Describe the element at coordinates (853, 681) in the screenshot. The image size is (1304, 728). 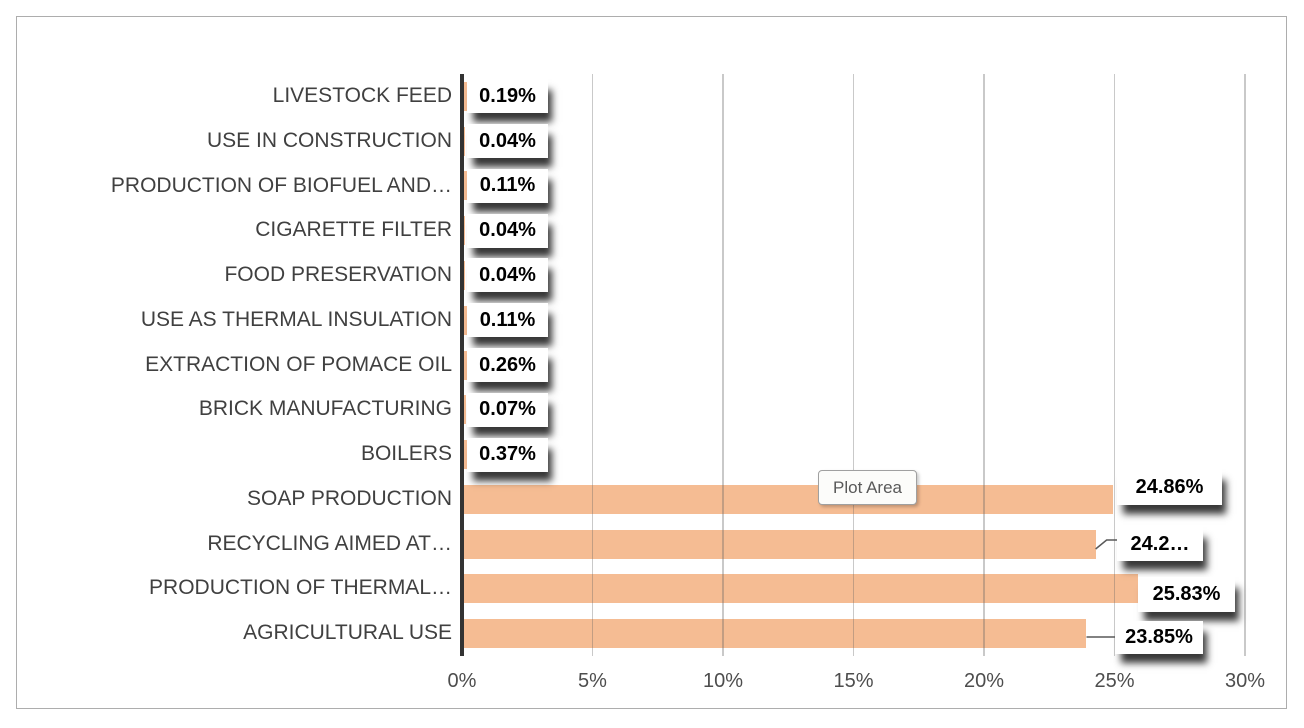
I see `x-axis-tick-label: 15%` at that location.